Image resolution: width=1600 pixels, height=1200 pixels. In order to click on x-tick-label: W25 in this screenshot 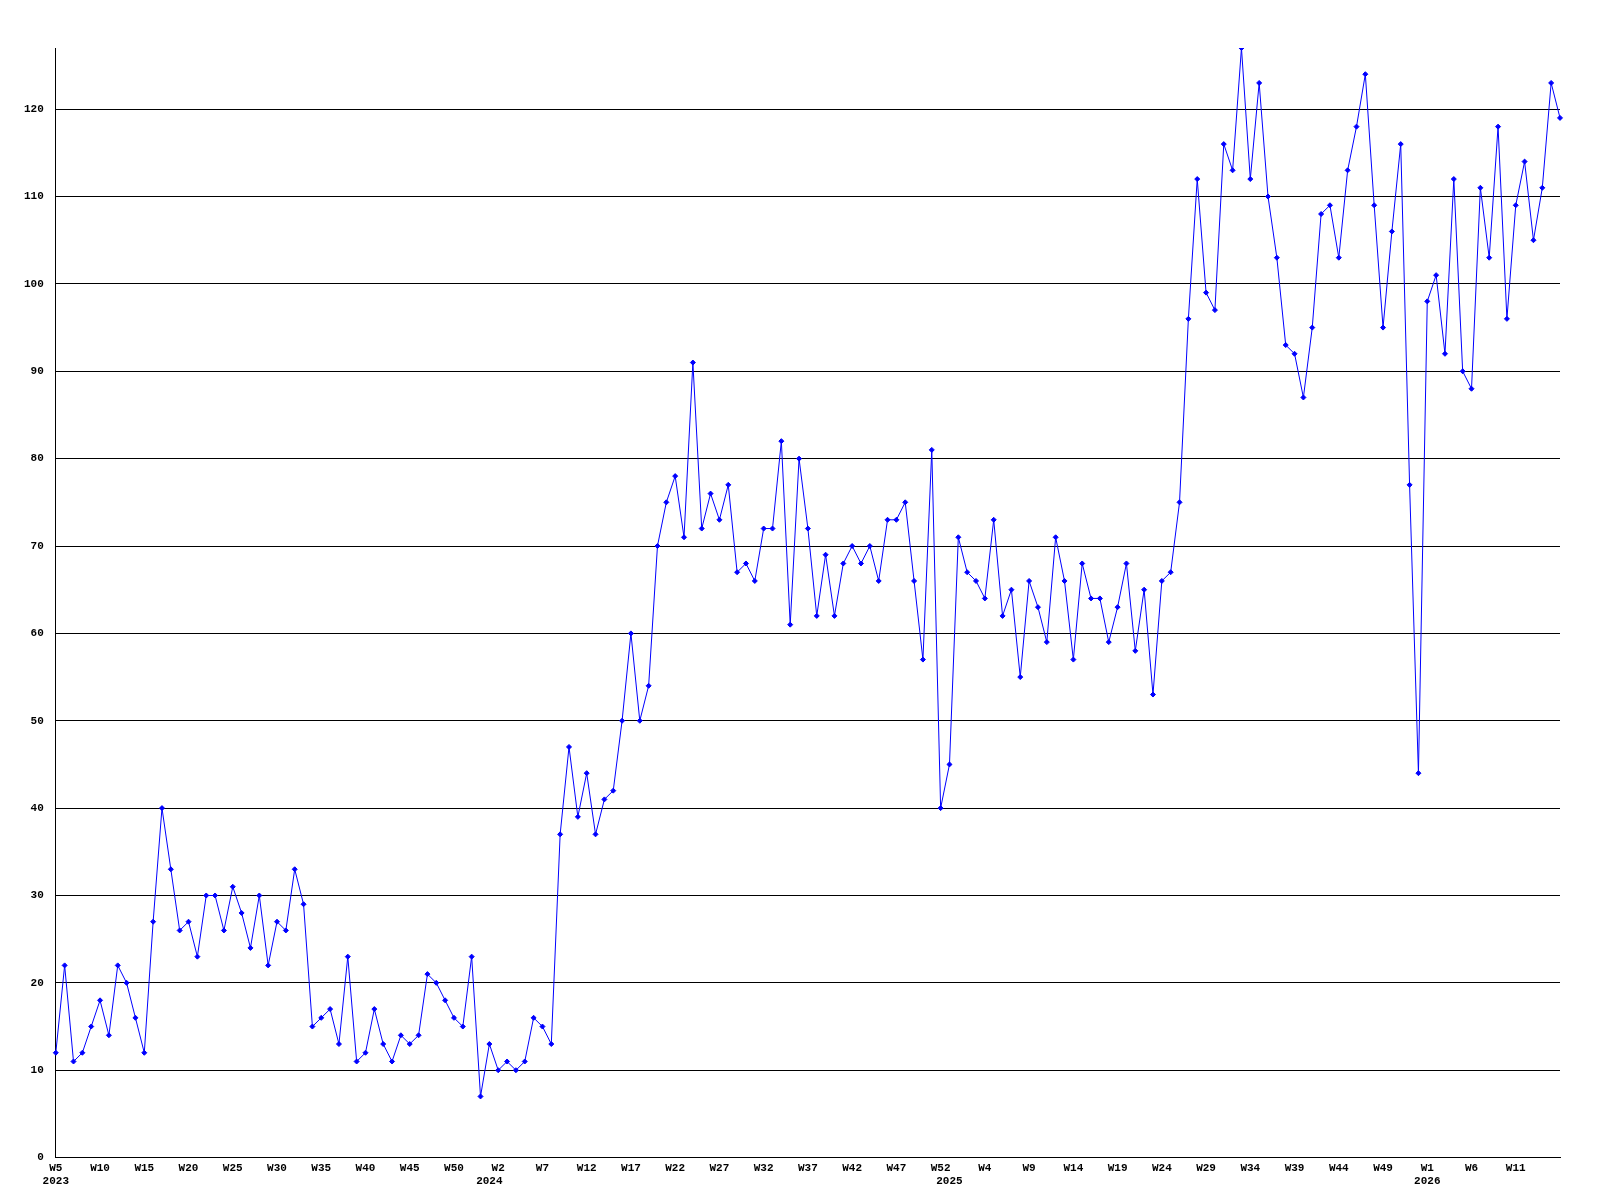, I will do `click(233, 1167)`.